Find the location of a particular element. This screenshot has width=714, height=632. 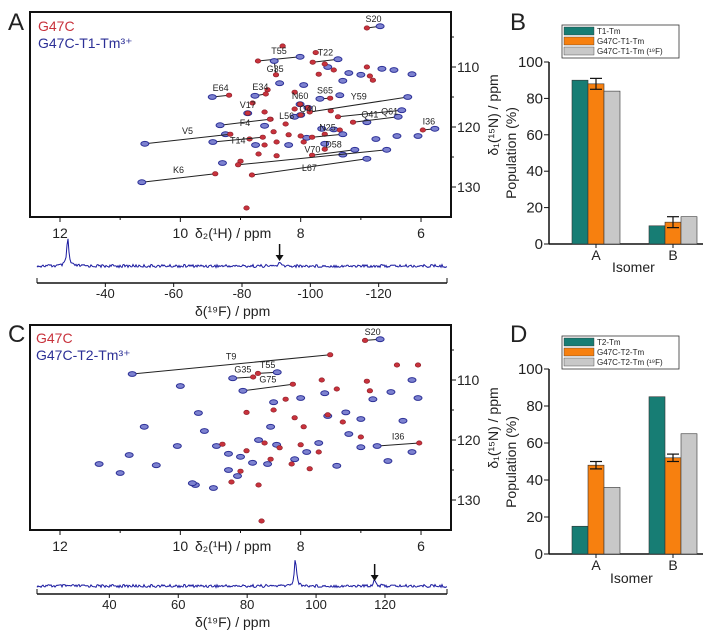

f19-axis-label-c: δ(¹⁹F) / ppm is located at coordinates (232, 622).